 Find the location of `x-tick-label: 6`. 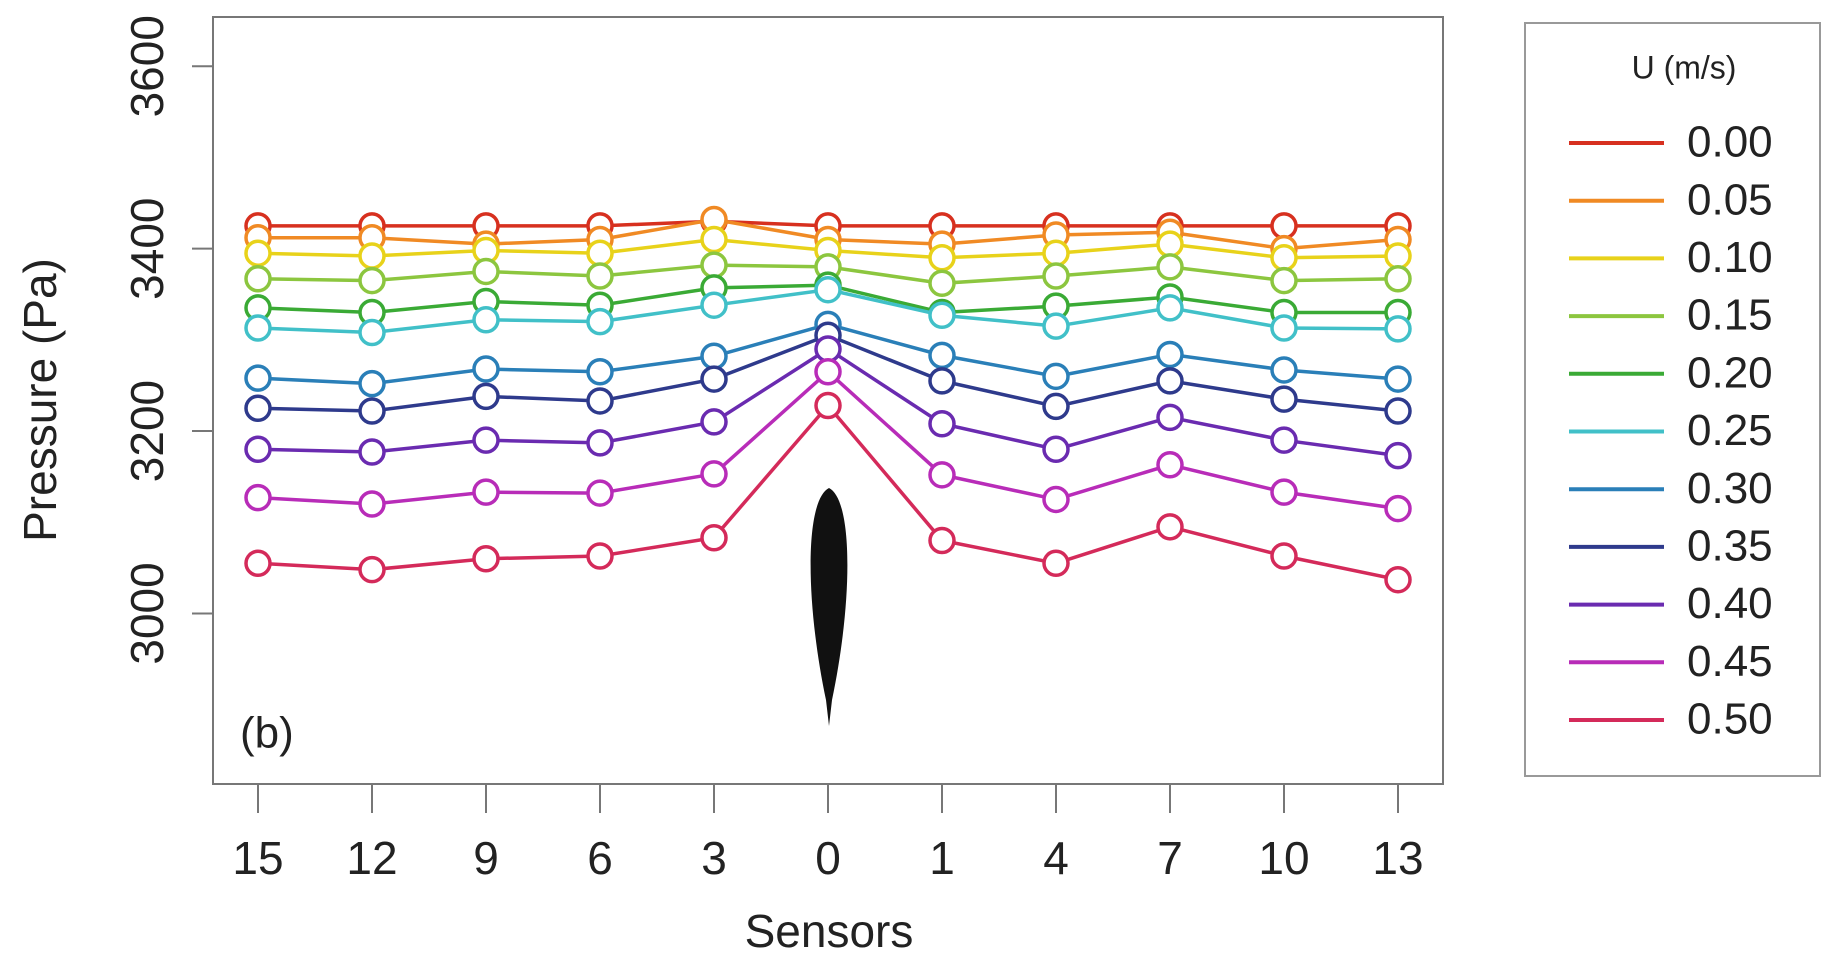

x-tick-label: 6 is located at coordinates (600, 858).